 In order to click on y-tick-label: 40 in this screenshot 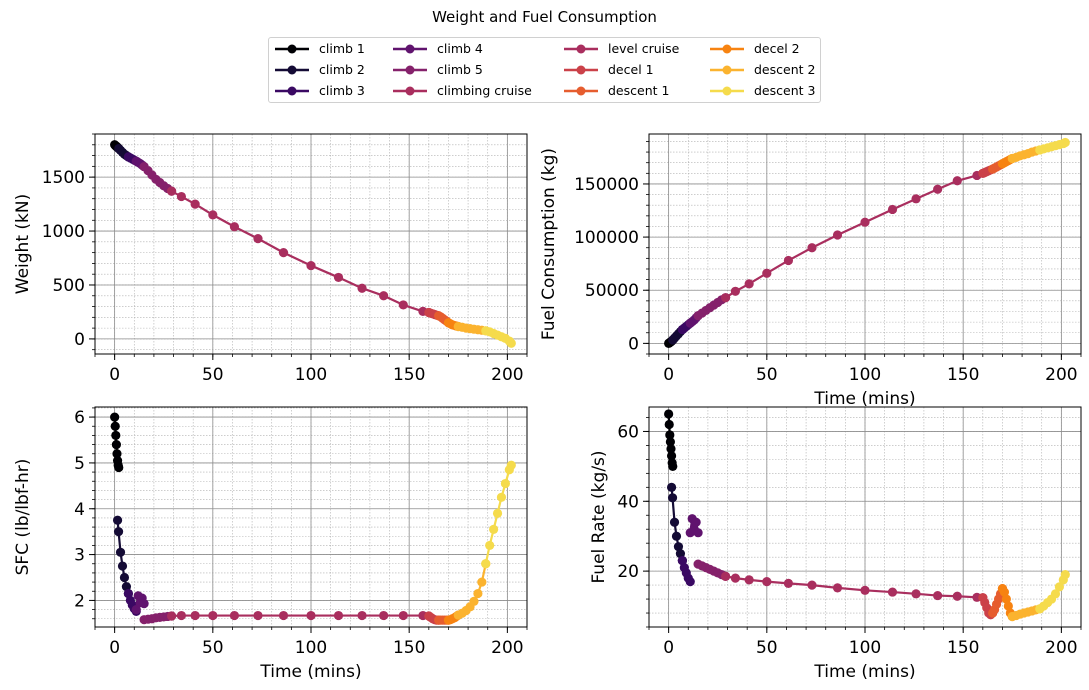, I will do `click(628, 502)`.